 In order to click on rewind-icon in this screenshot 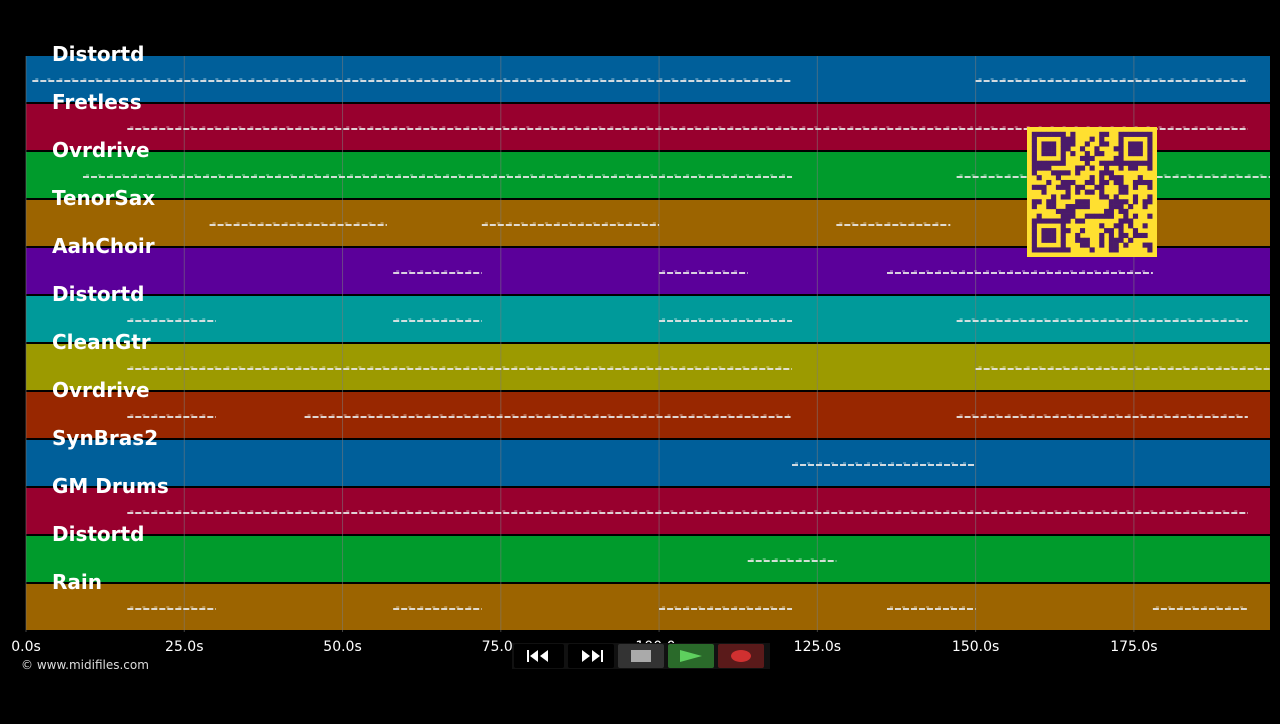, I will do `click(537, 656)`.